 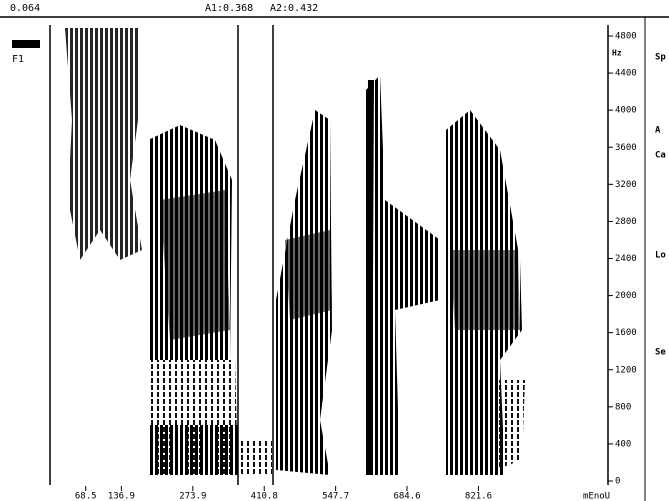 What do you see at coordinates (26, 44) in the screenshot?
I see `channel-tag` at bounding box center [26, 44].